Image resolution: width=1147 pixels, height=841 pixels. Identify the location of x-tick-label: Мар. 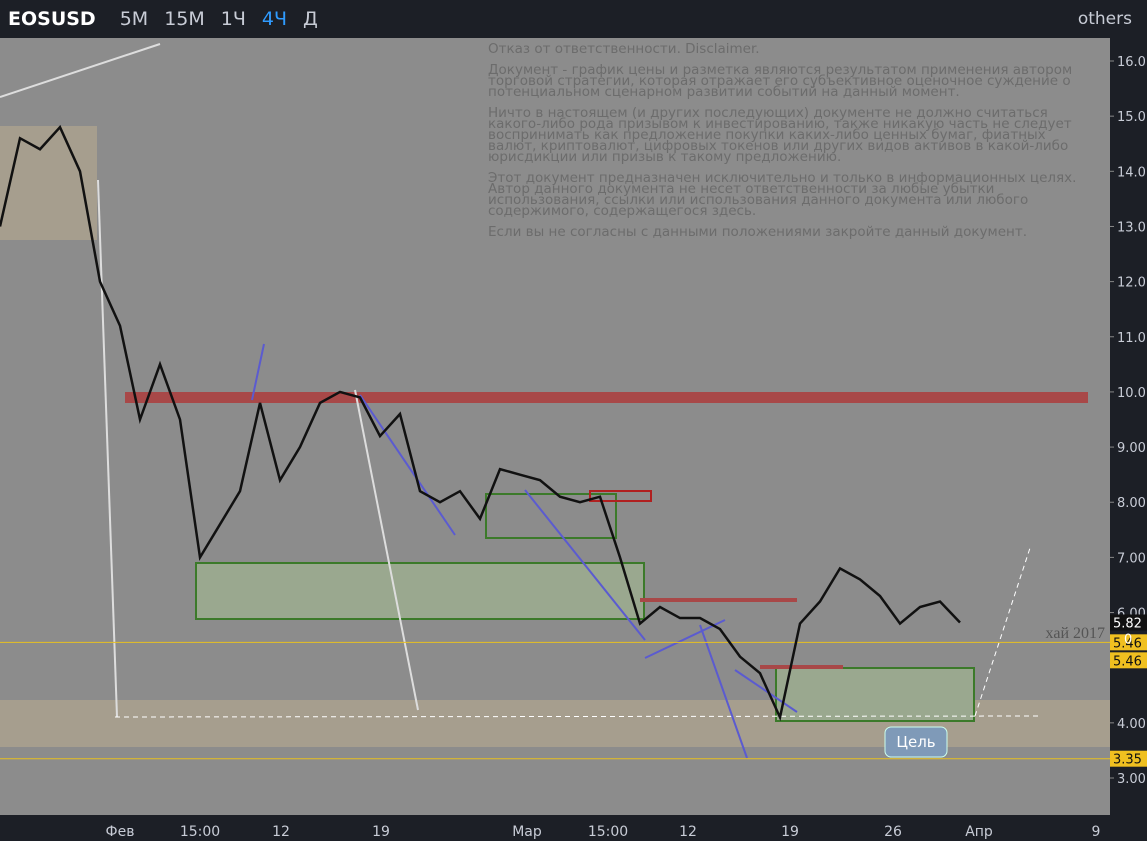
(527, 832).